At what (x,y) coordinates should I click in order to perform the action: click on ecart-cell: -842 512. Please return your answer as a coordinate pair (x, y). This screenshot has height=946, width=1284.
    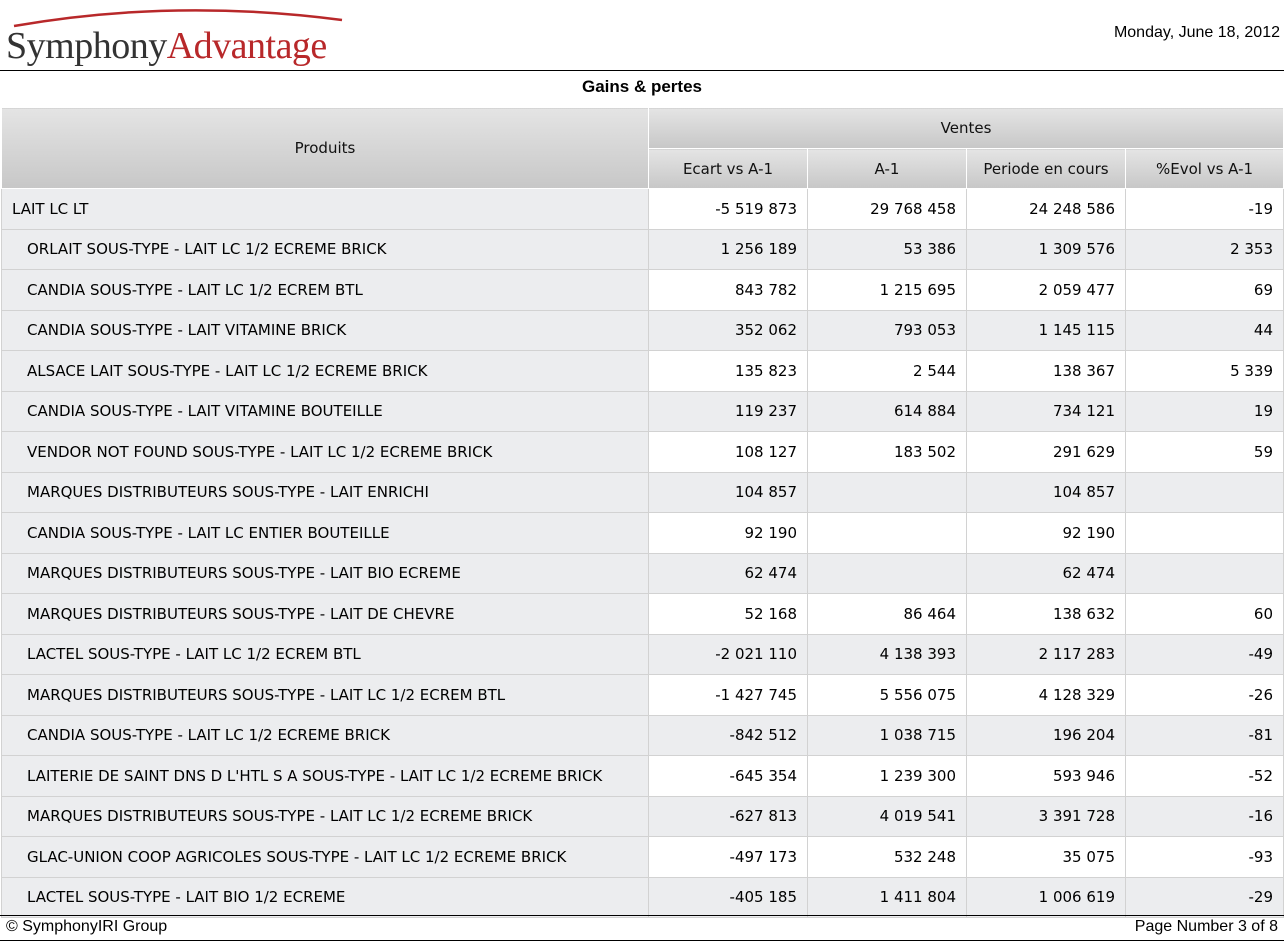
    Looking at the image, I should click on (728, 735).